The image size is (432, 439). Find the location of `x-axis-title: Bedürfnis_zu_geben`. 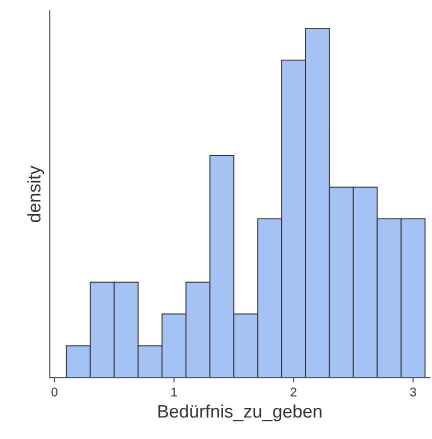

x-axis-title: Bedürfnis_zu_geben is located at coordinates (240, 413).